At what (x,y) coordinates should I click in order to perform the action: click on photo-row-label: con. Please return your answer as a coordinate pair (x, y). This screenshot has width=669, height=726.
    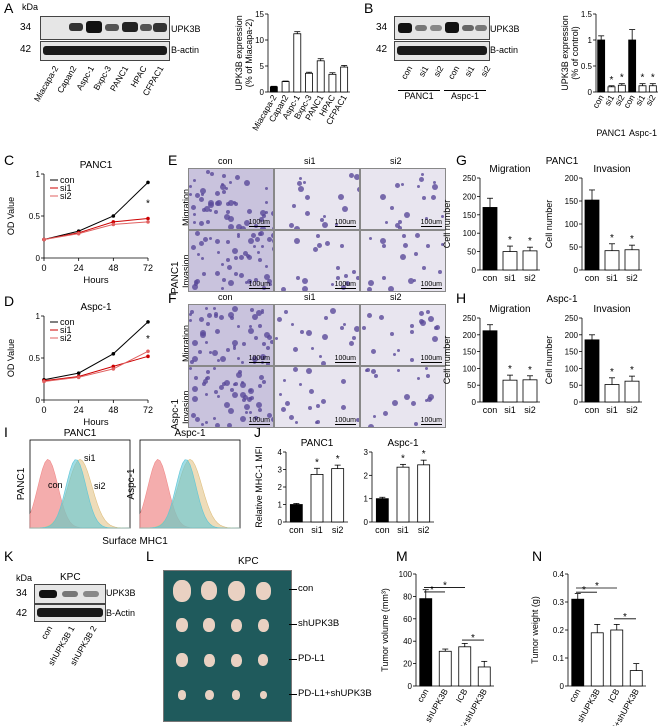
    Looking at the image, I should click on (306, 588).